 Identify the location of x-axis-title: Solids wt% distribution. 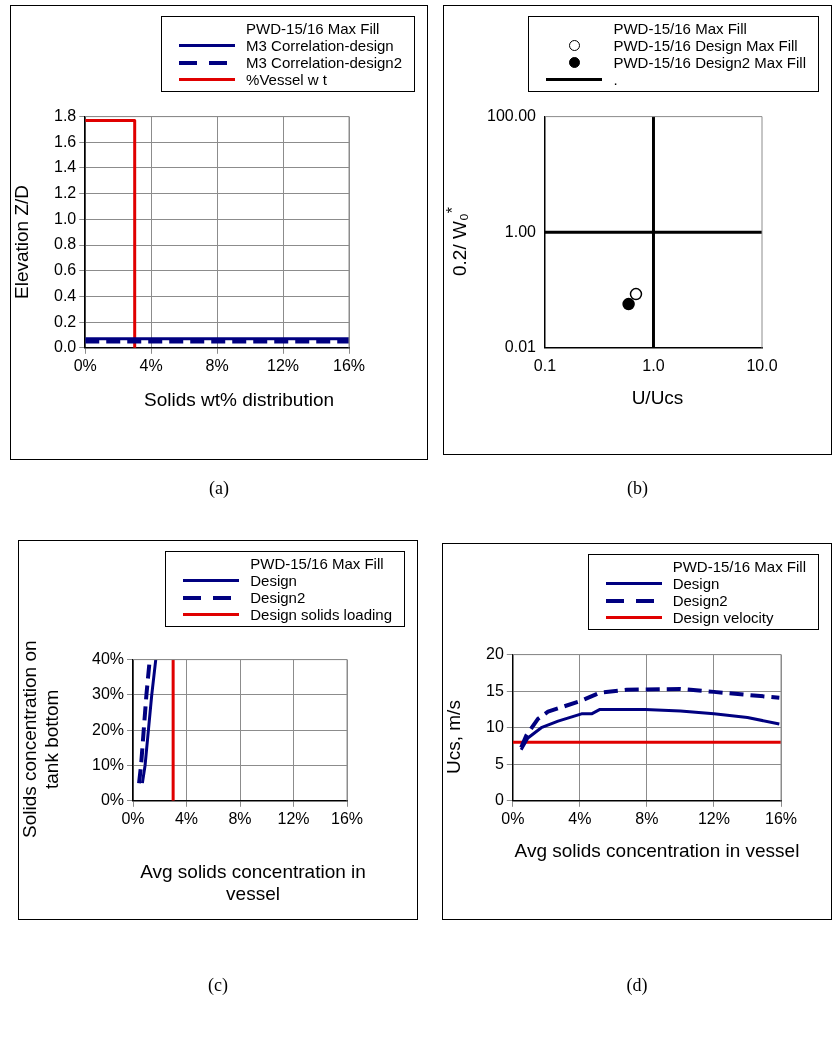
(239, 400).